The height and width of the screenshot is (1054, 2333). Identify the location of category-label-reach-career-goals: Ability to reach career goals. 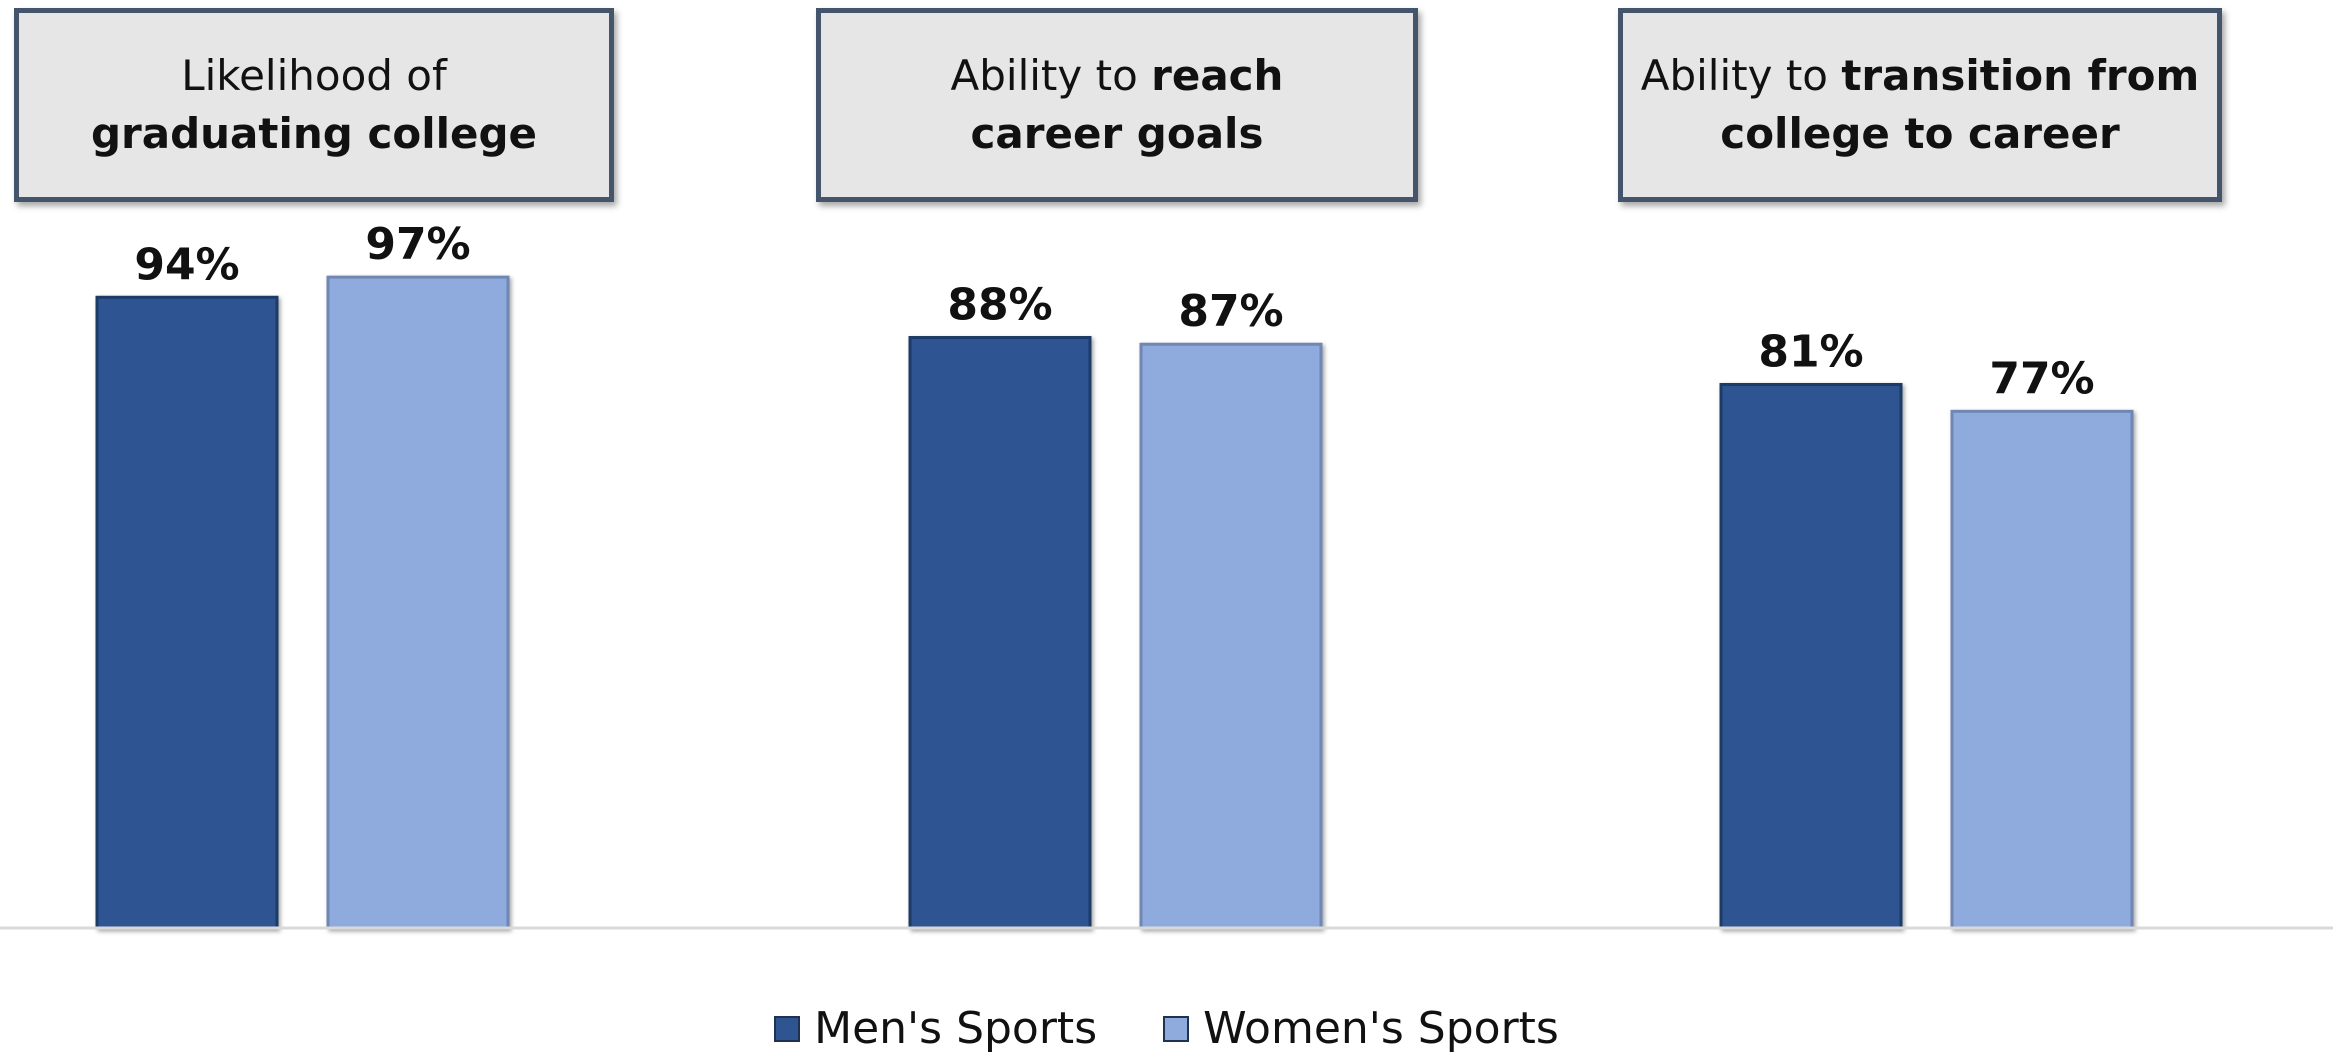
(1117, 105).